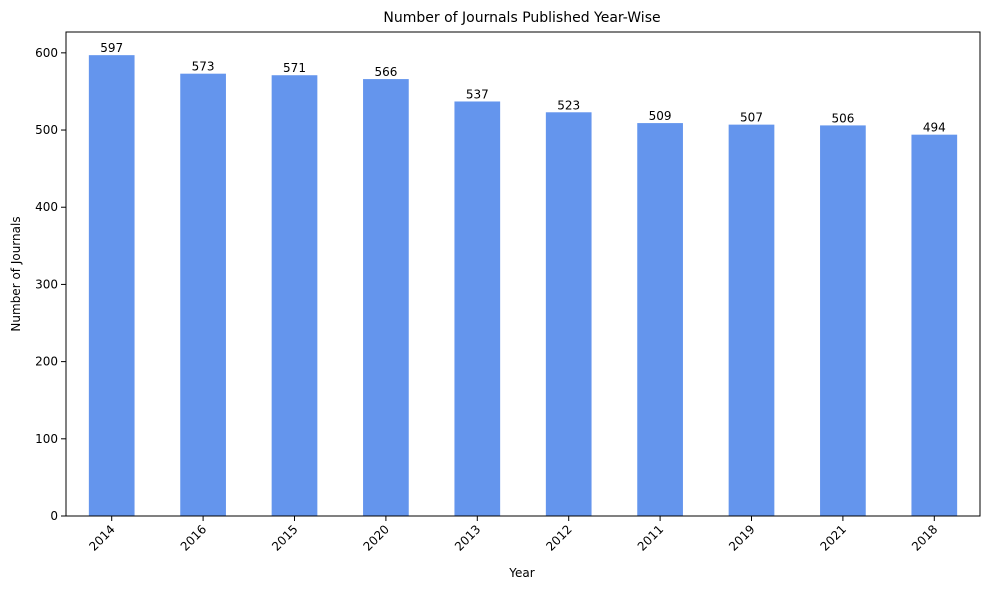  Describe the element at coordinates (843, 321) in the screenshot. I see `bar-2021` at that location.